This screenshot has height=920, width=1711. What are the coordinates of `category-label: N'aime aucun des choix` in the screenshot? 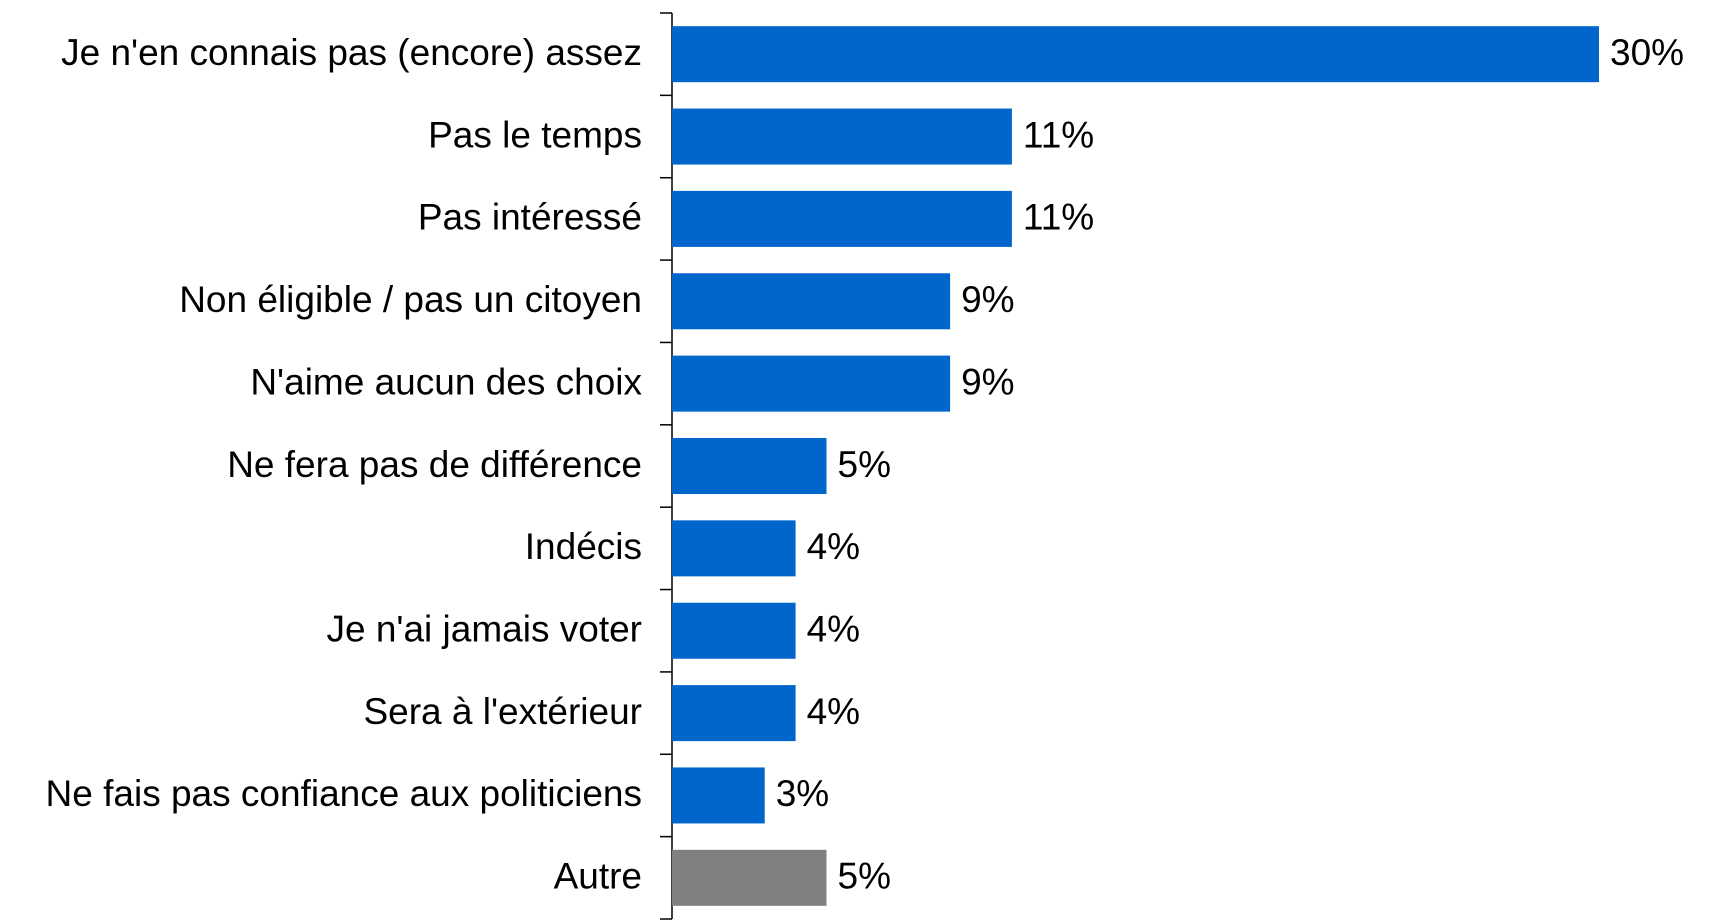 It's located at (446, 381).